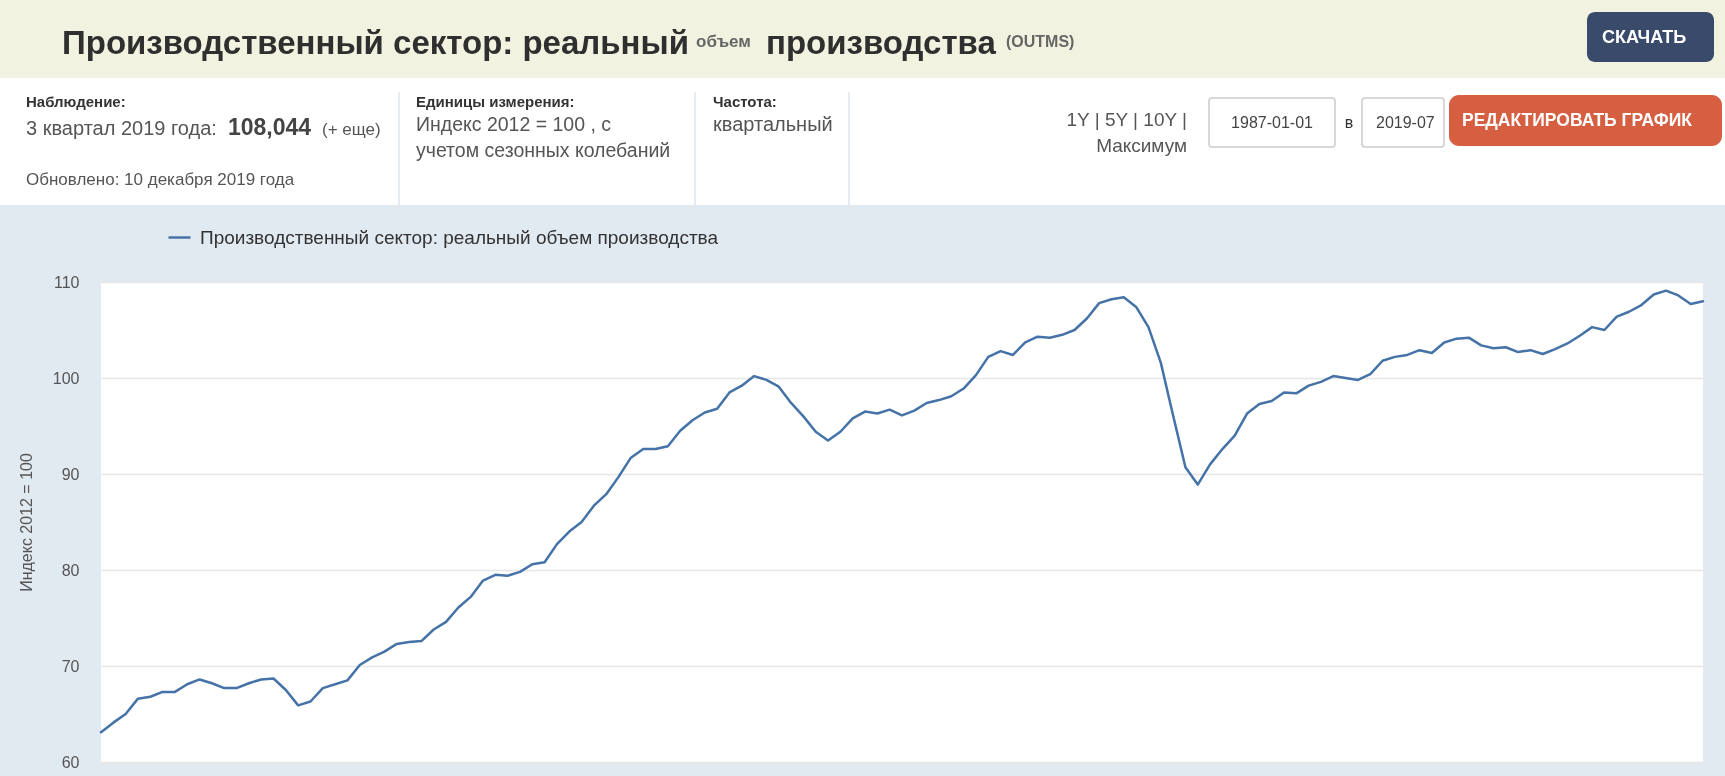  I want to click on text: в, so click(1349, 122).